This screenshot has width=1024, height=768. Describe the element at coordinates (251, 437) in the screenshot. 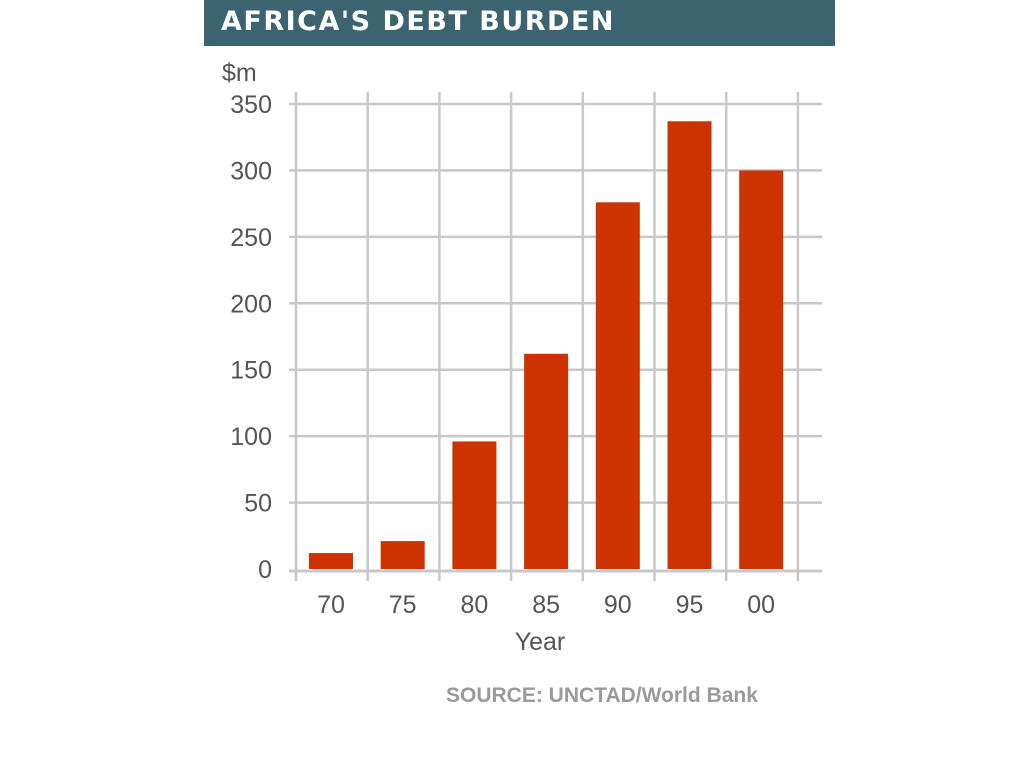

I see `y-tick-label: 100` at that location.